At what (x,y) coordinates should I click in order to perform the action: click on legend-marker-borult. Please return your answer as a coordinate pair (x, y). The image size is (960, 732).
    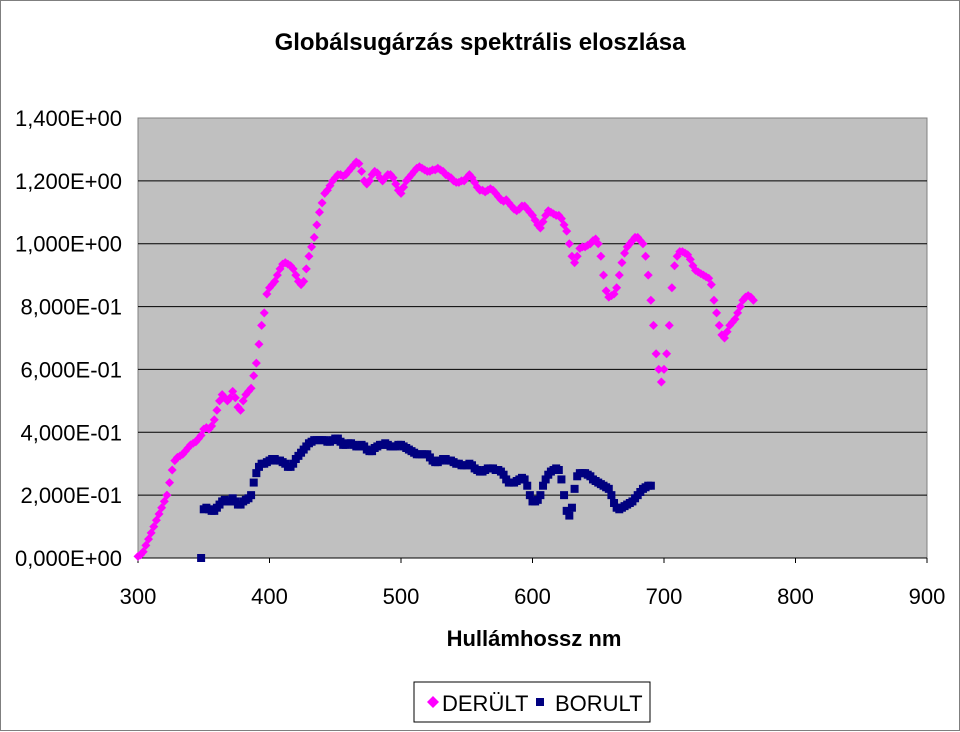
    Looking at the image, I should click on (540, 702).